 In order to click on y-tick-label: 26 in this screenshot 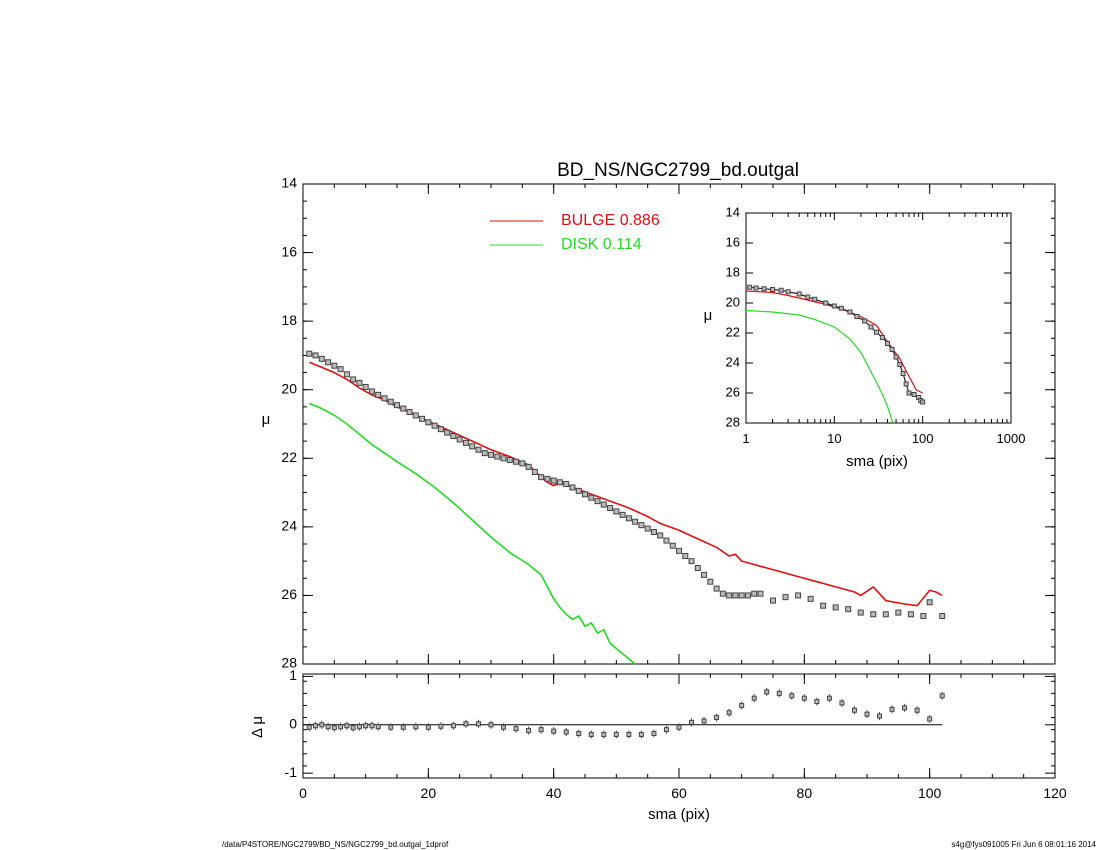, I will do `click(733, 391)`.